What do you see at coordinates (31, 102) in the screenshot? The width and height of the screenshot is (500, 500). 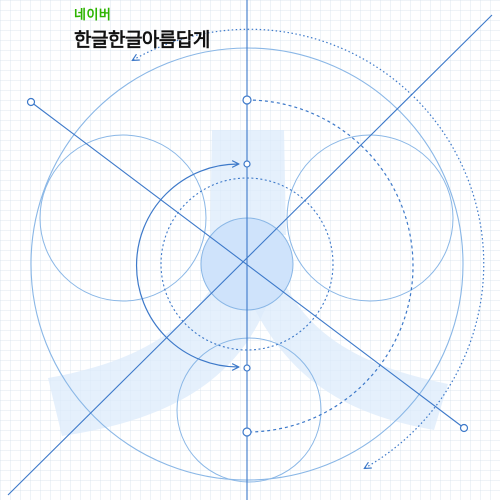 I see `node-line-end-left` at bounding box center [31, 102].